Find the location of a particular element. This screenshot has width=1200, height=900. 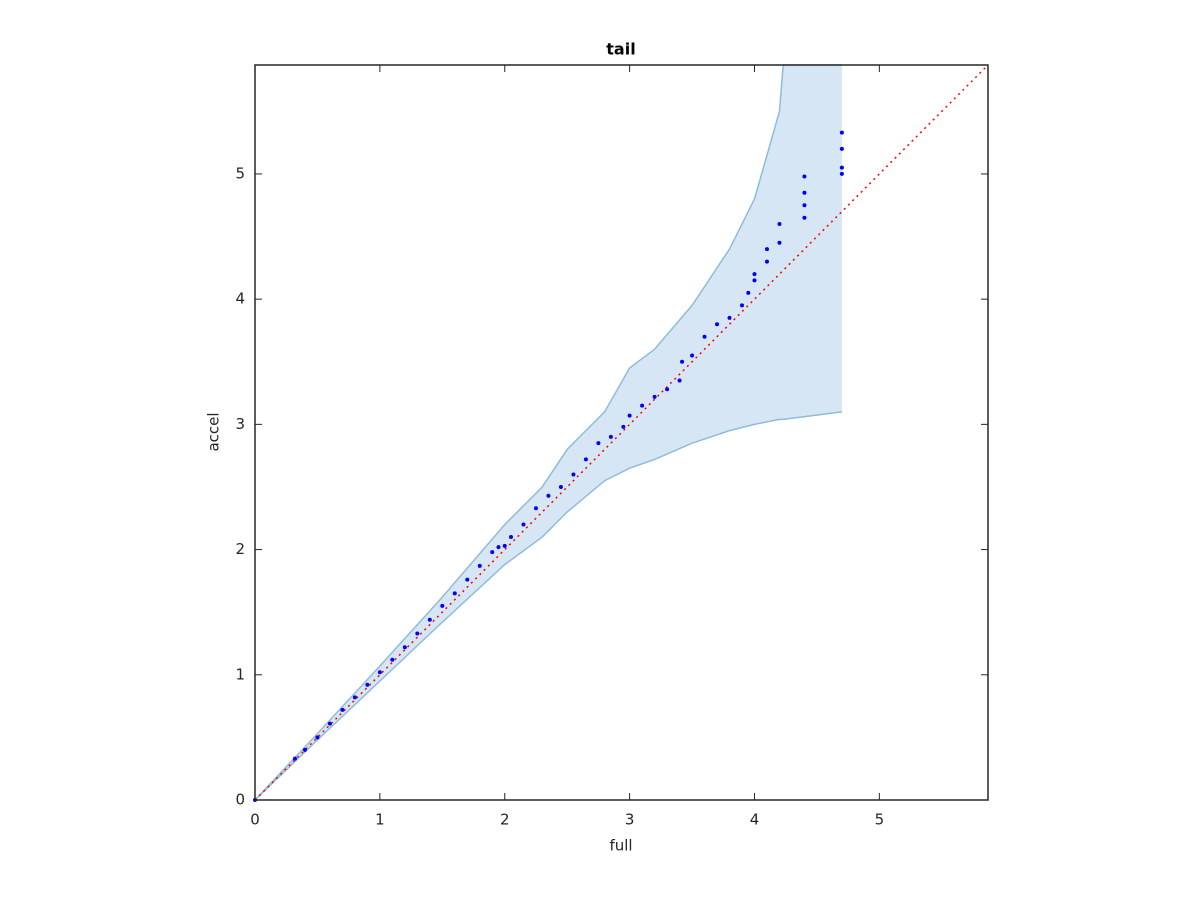

chart-title: tail is located at coordinates (620, 49).